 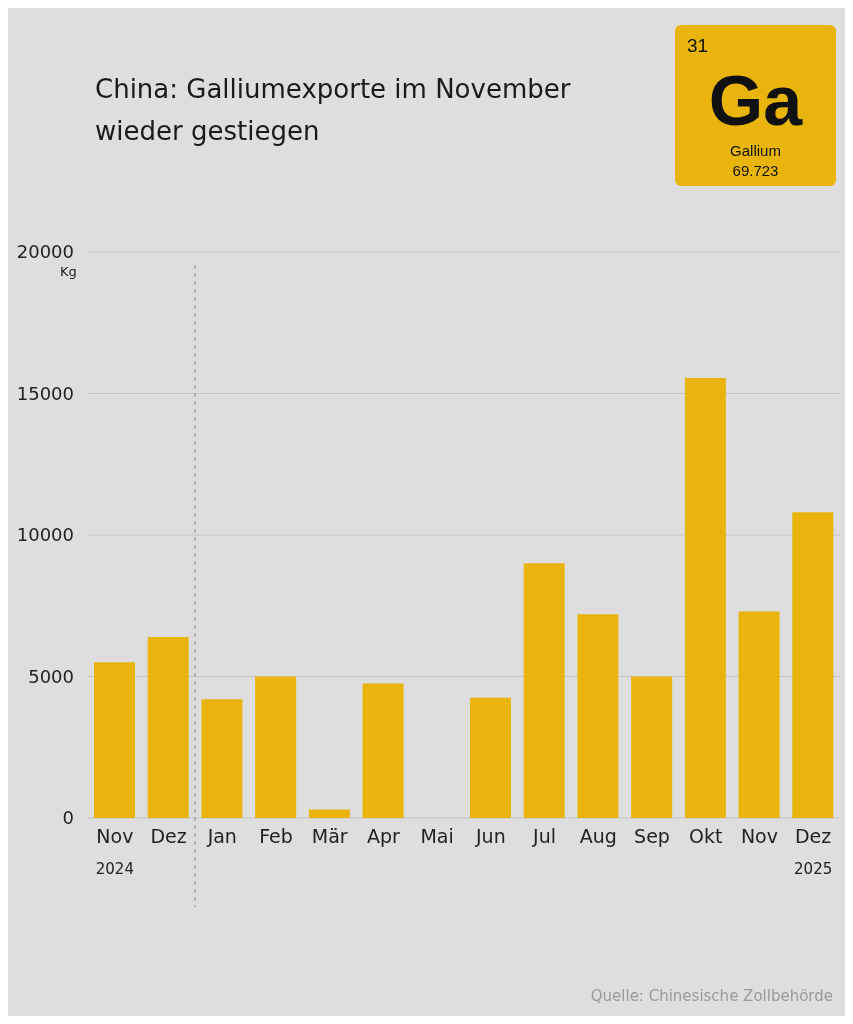 I want to click on x-tick-label: Mär, so click(x=329, y=836).